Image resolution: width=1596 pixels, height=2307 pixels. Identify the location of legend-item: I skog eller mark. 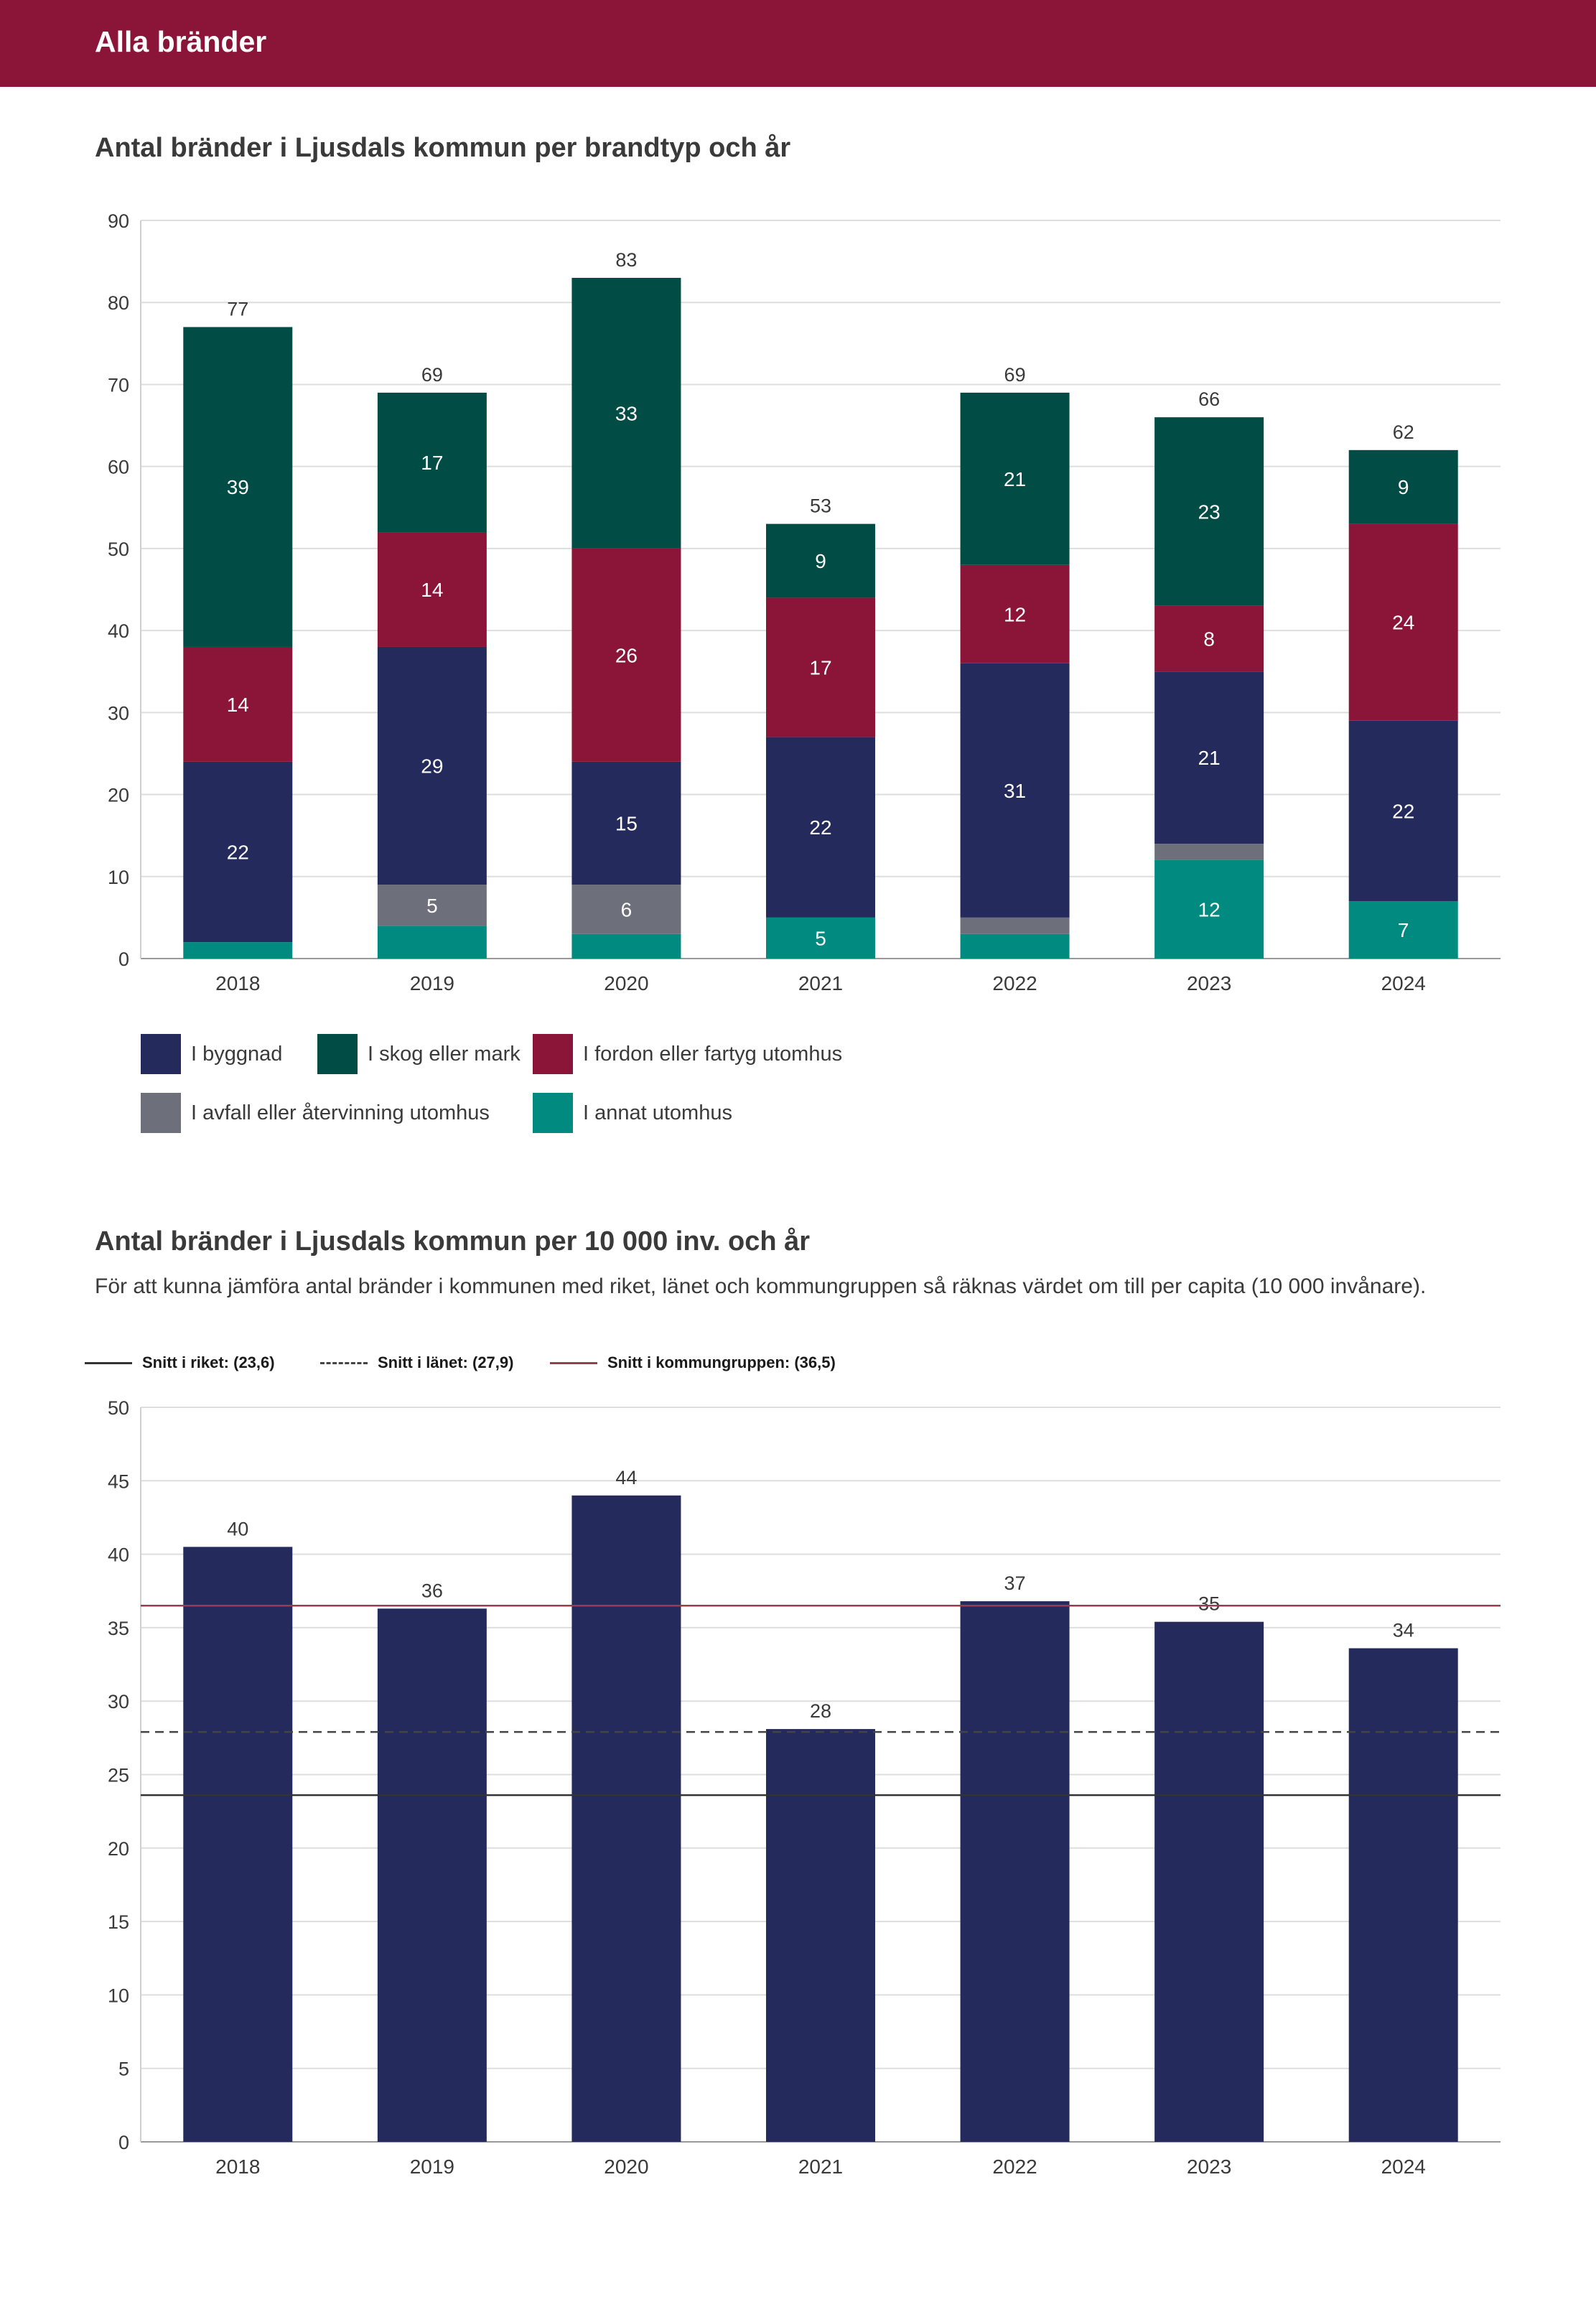
(419, 1054).